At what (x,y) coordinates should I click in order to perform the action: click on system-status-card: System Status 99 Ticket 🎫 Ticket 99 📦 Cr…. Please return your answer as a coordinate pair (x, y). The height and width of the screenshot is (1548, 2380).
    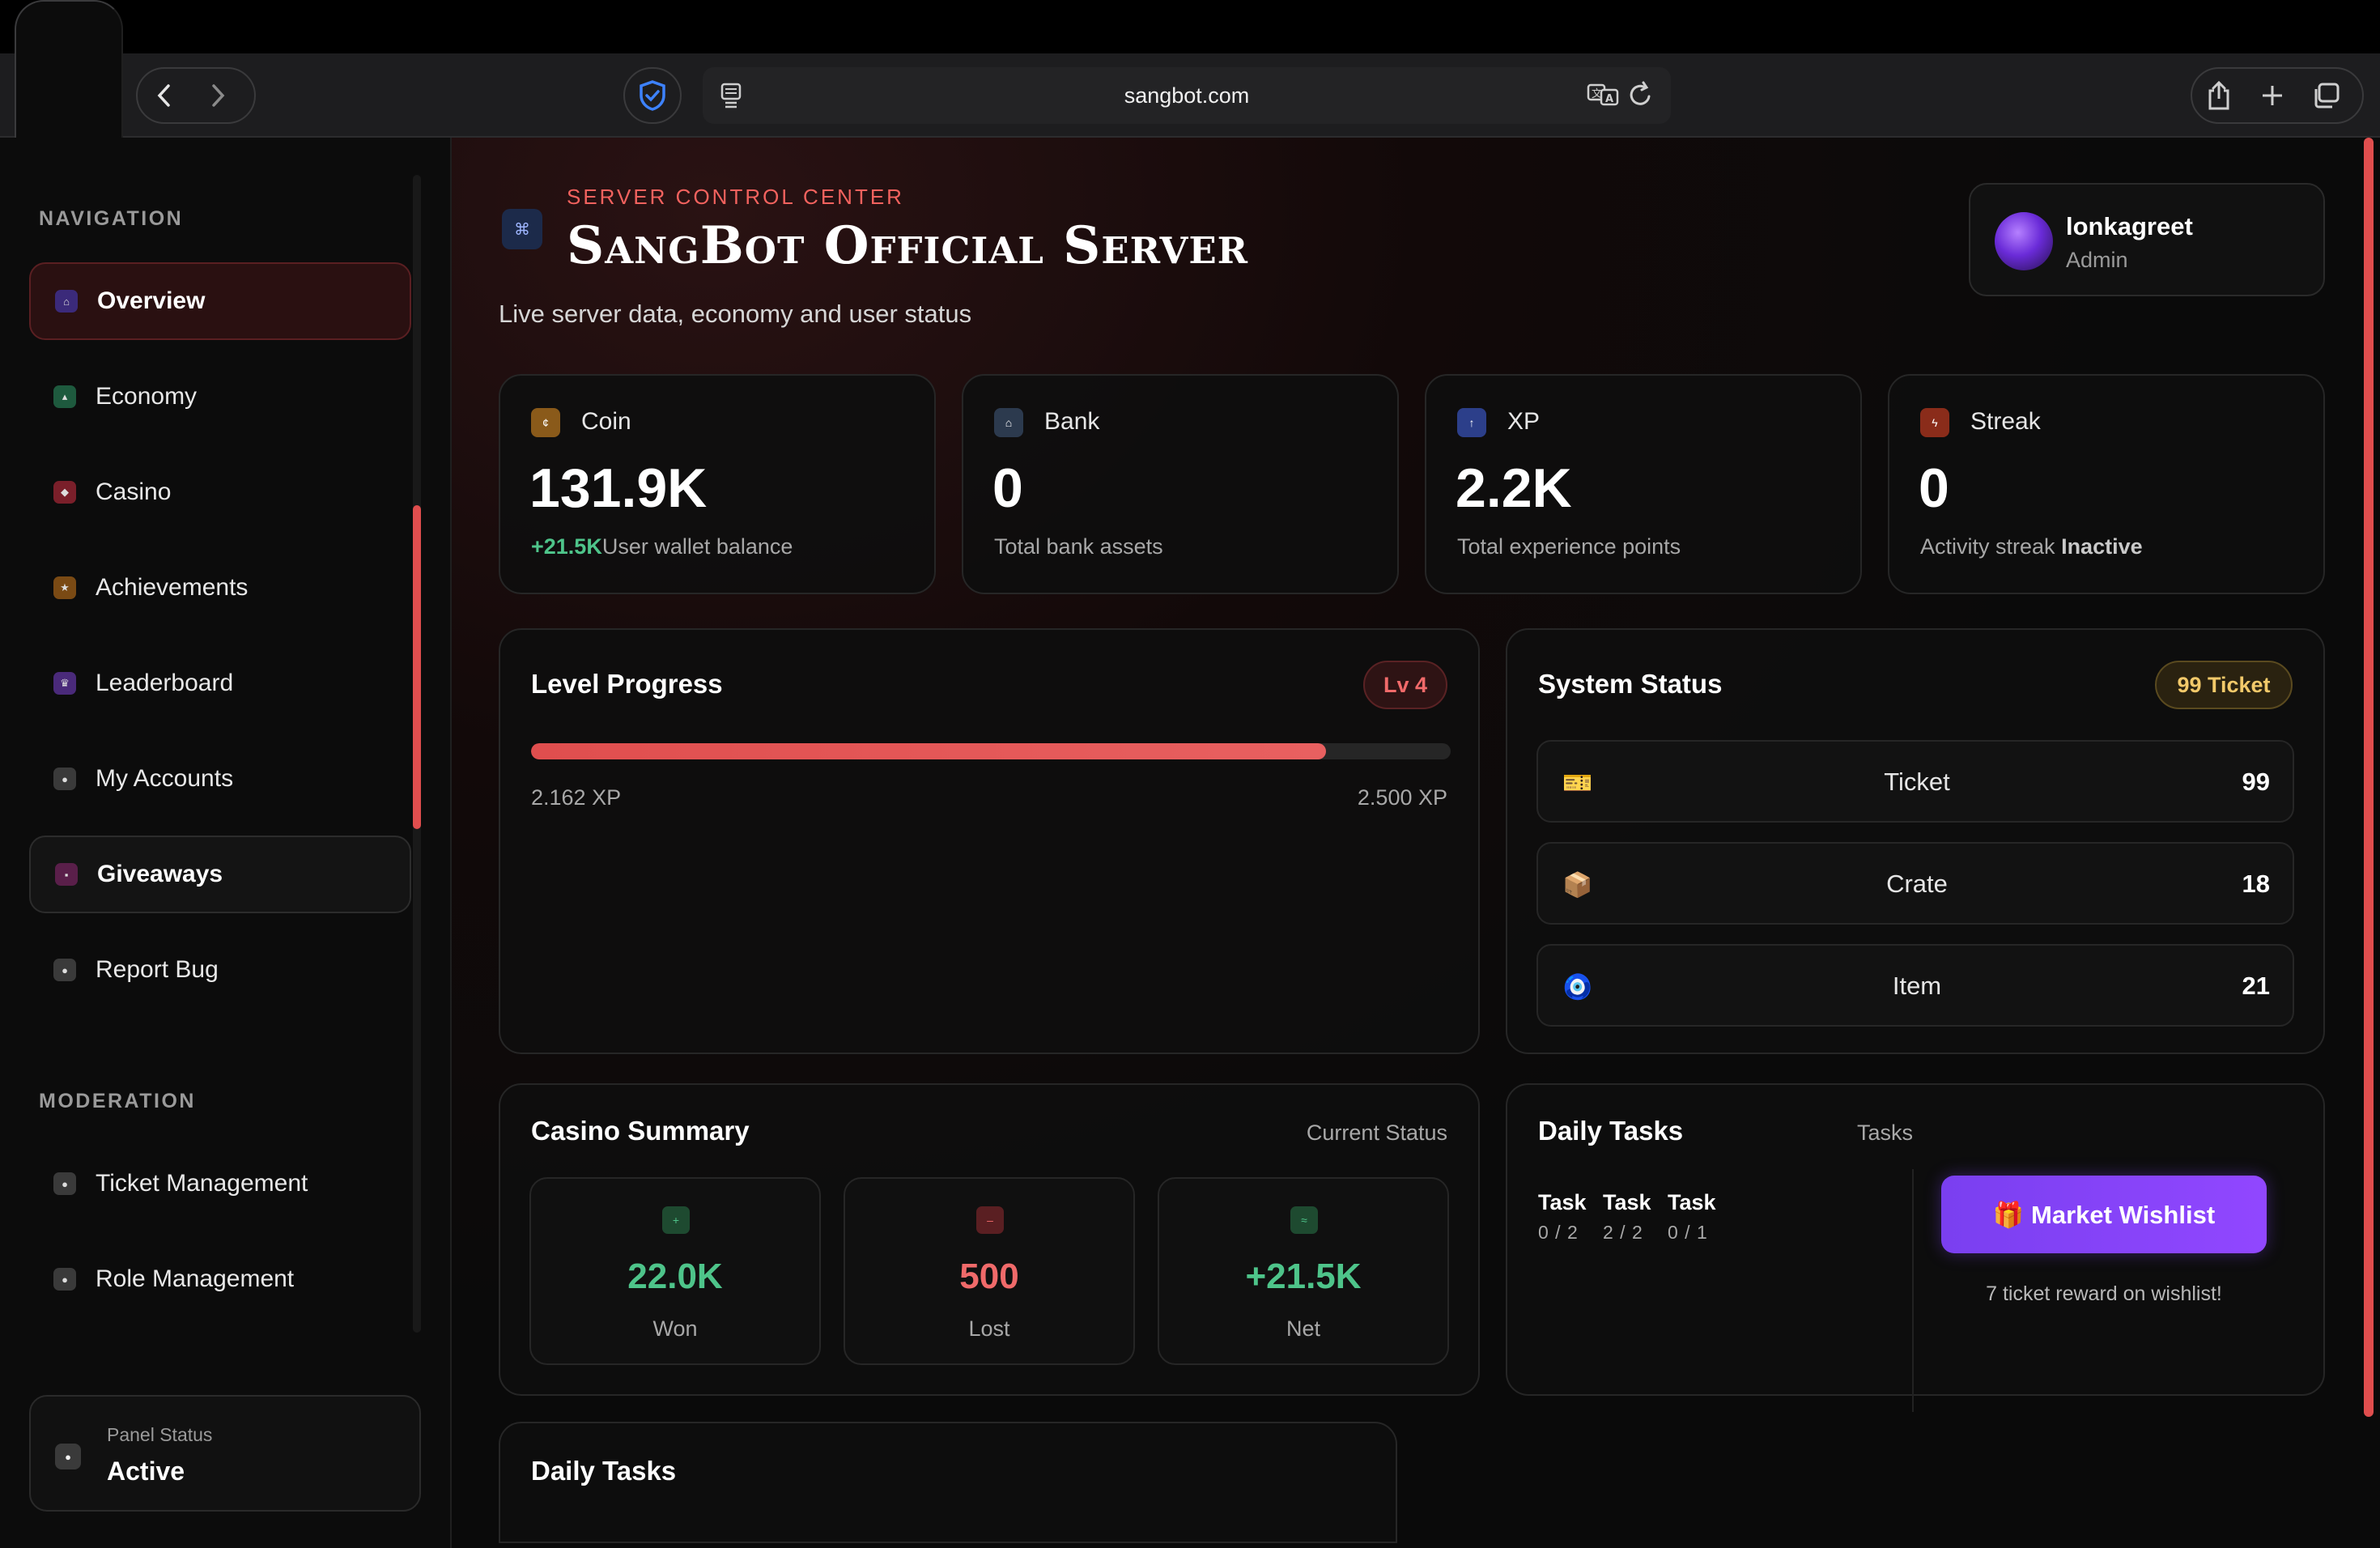
    Looking at the image, I should click on (1916, 841).